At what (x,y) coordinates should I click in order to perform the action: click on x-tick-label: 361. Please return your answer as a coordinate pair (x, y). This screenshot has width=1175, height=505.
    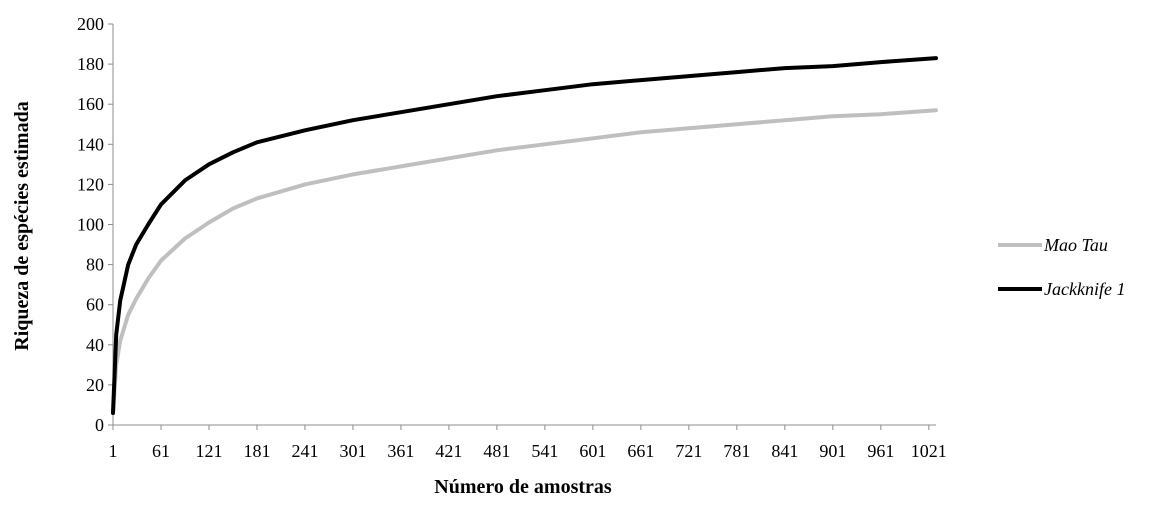
    Looking at the image, I should click on (400, 451).